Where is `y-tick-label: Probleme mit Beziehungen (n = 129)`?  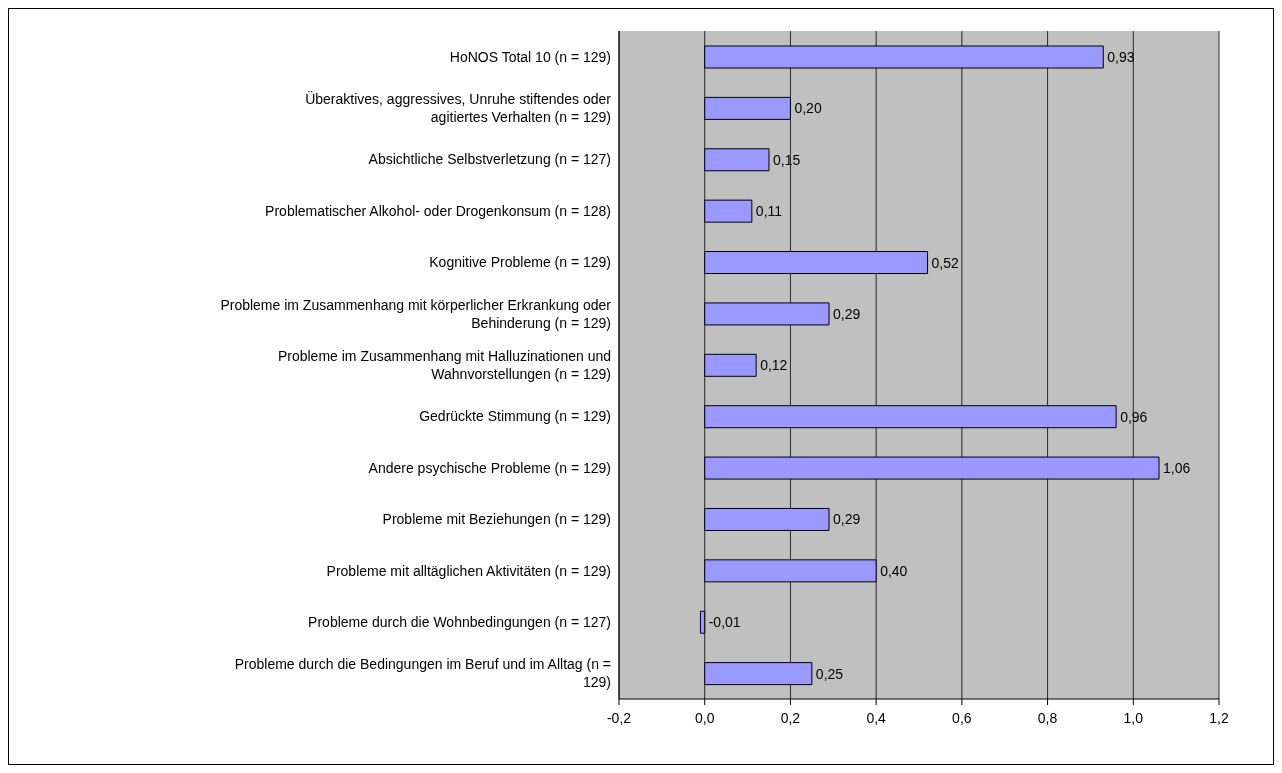 y-tick-label: Probleme mit Beziehungen (n = 129) is located at coordinates (496, 519).